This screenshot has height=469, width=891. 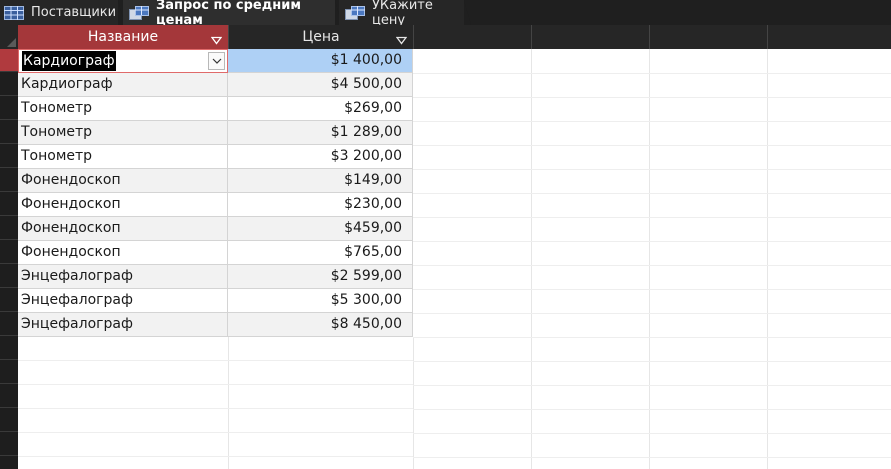 What do you see at coordinates (320, 109) in the screenshot?
I see `price-cell: $269,00` at bounding box center [320, 109].